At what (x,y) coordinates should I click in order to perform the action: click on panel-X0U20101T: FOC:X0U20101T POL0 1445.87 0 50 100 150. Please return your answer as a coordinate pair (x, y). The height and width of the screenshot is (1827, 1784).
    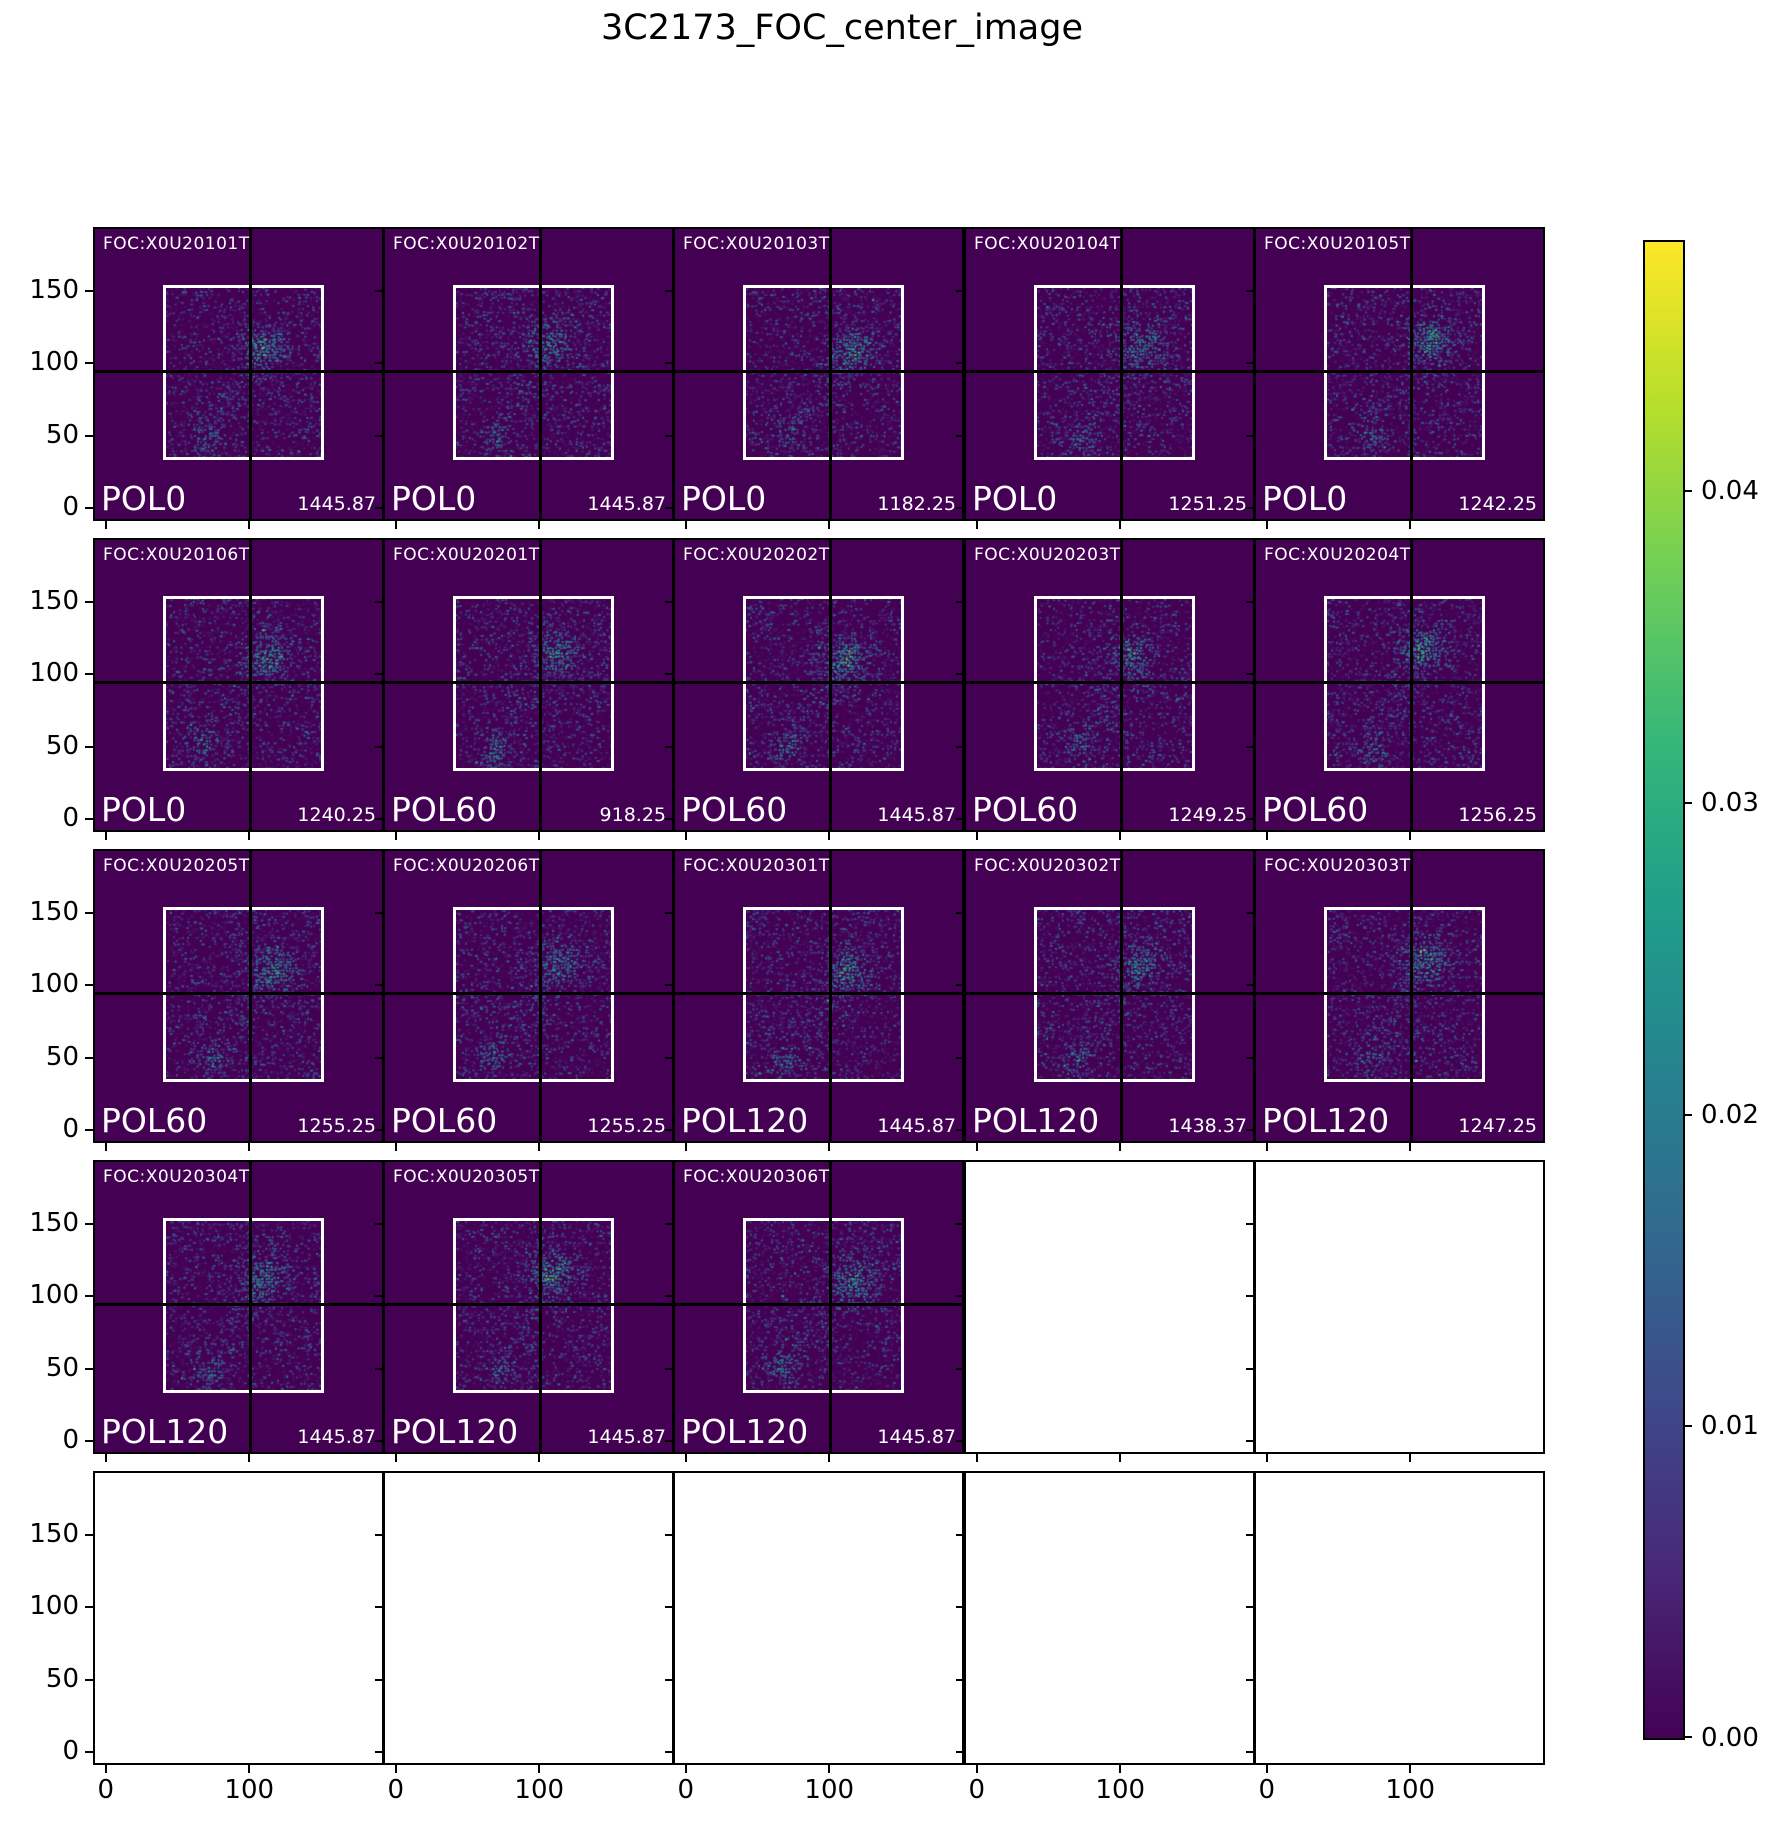
    Looking at the image, I should click on (206, 378).